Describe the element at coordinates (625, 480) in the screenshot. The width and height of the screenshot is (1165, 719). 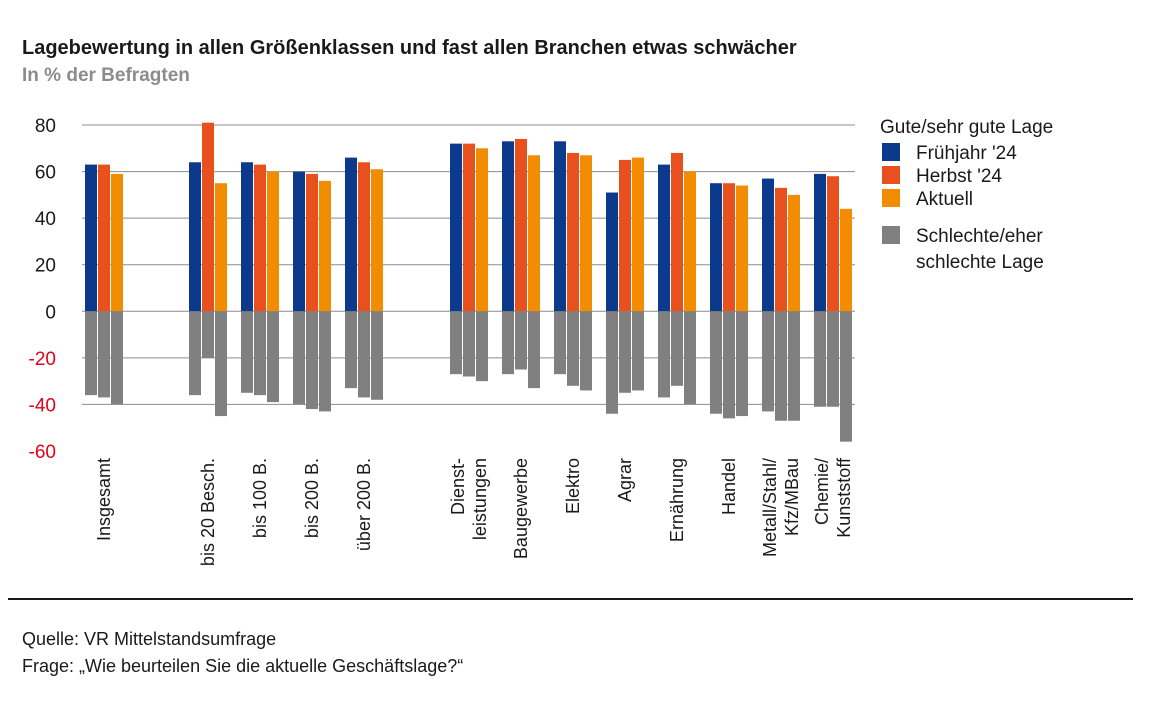
I see `category-label: Agrar` at that location.